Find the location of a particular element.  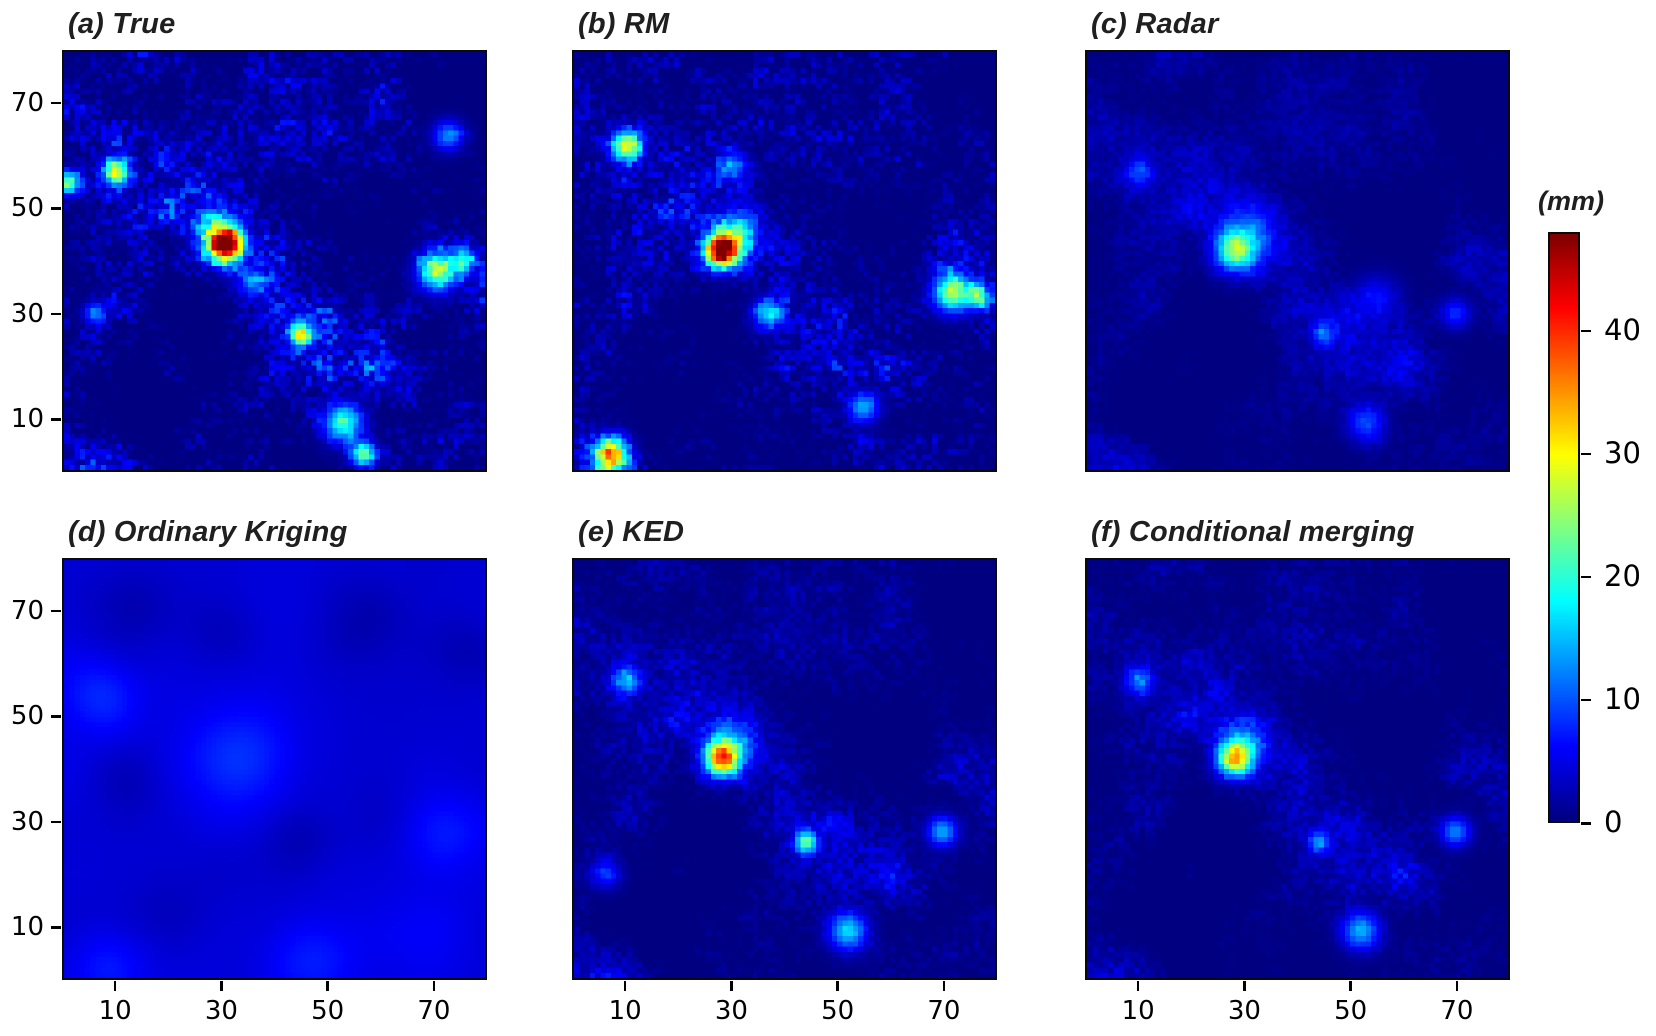

colorbar-tick-label: 30 is located at coordinates (1622, 452).